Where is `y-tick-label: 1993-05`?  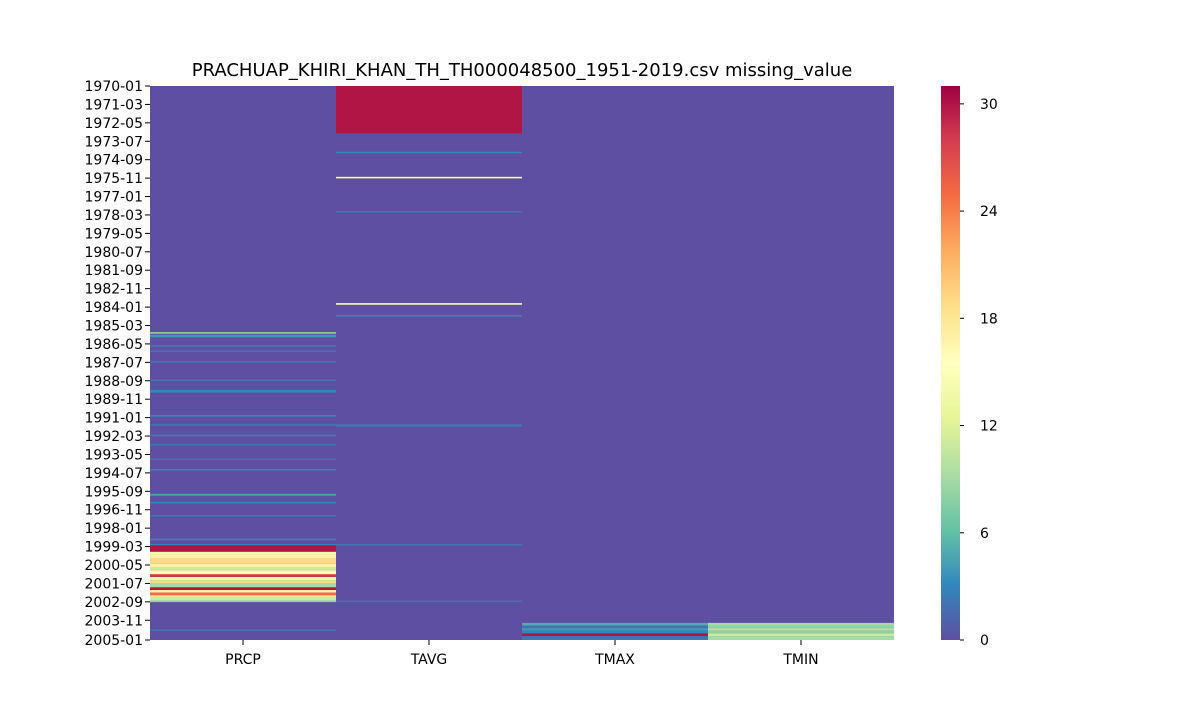
y-tick-label: 1993-05 is located at coordinates (114, 455).